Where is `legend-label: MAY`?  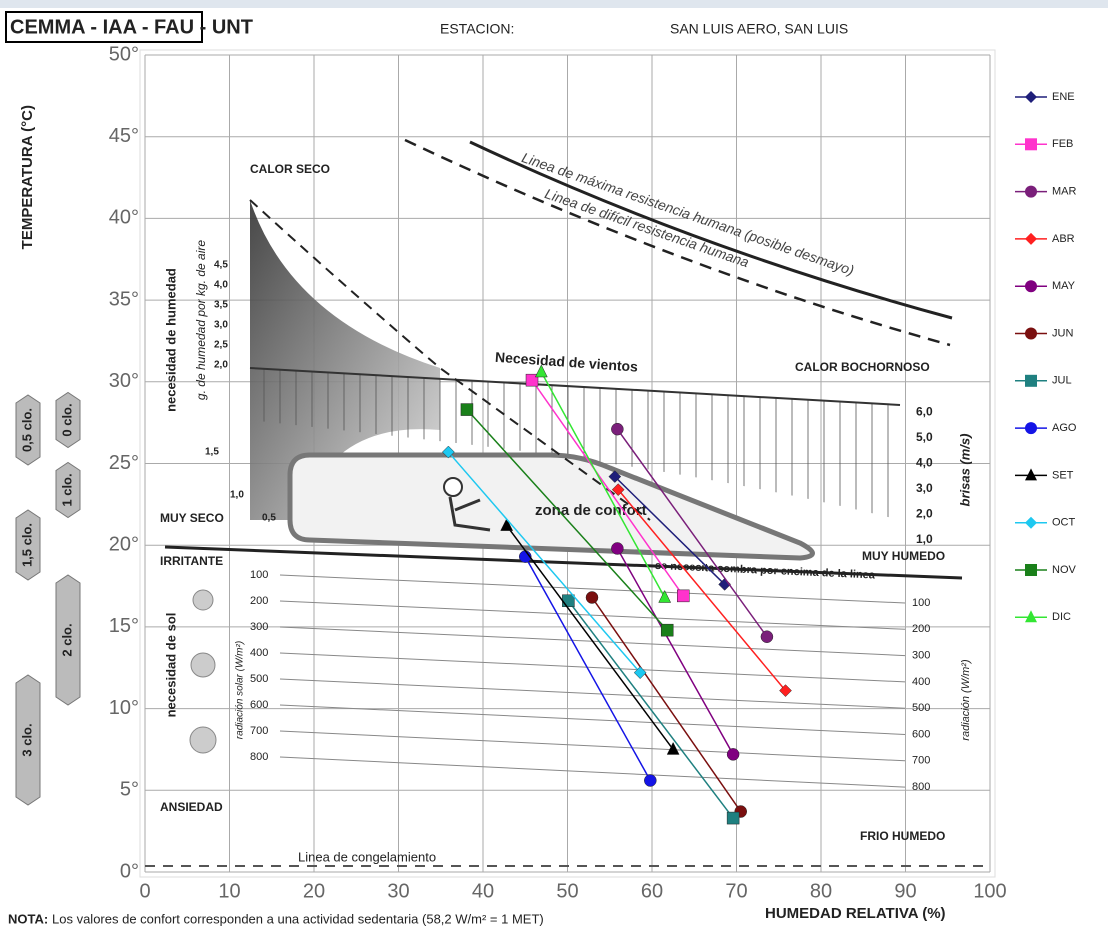 legend-label: MAY is located at coordinates (1064, 286).